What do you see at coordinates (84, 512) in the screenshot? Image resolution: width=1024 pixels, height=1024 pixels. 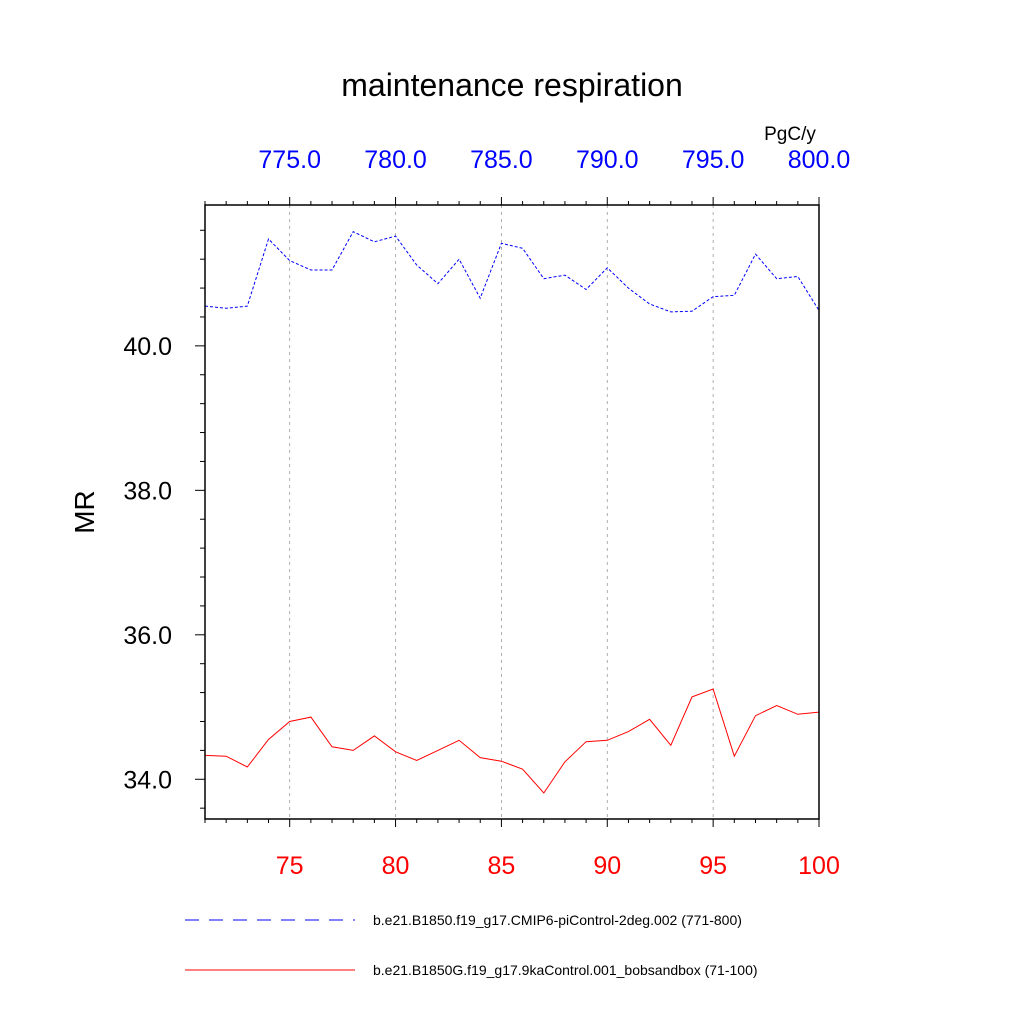 I see `y-axis-label: MR` at bounding box center [84, 512].